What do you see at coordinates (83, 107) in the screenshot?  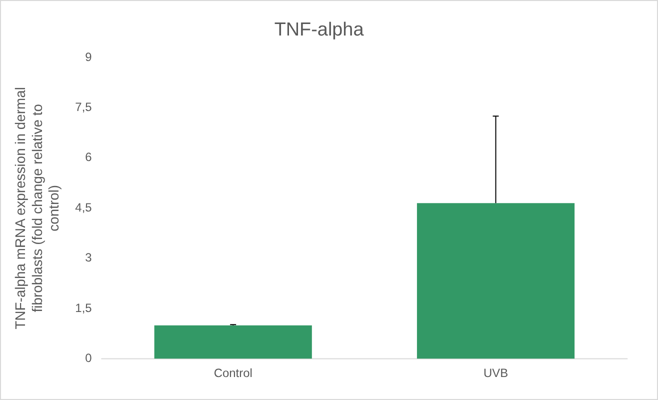 I see `y-tick-label: 7,5` at bounding box center [83, 107].